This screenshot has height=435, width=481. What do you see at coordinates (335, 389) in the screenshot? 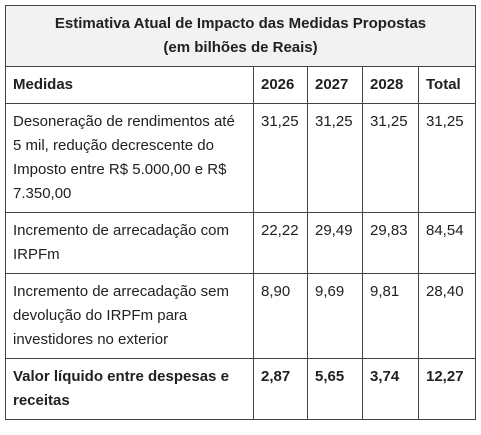
I see `value-cell: 5,65` at bounding box center [335, 389].